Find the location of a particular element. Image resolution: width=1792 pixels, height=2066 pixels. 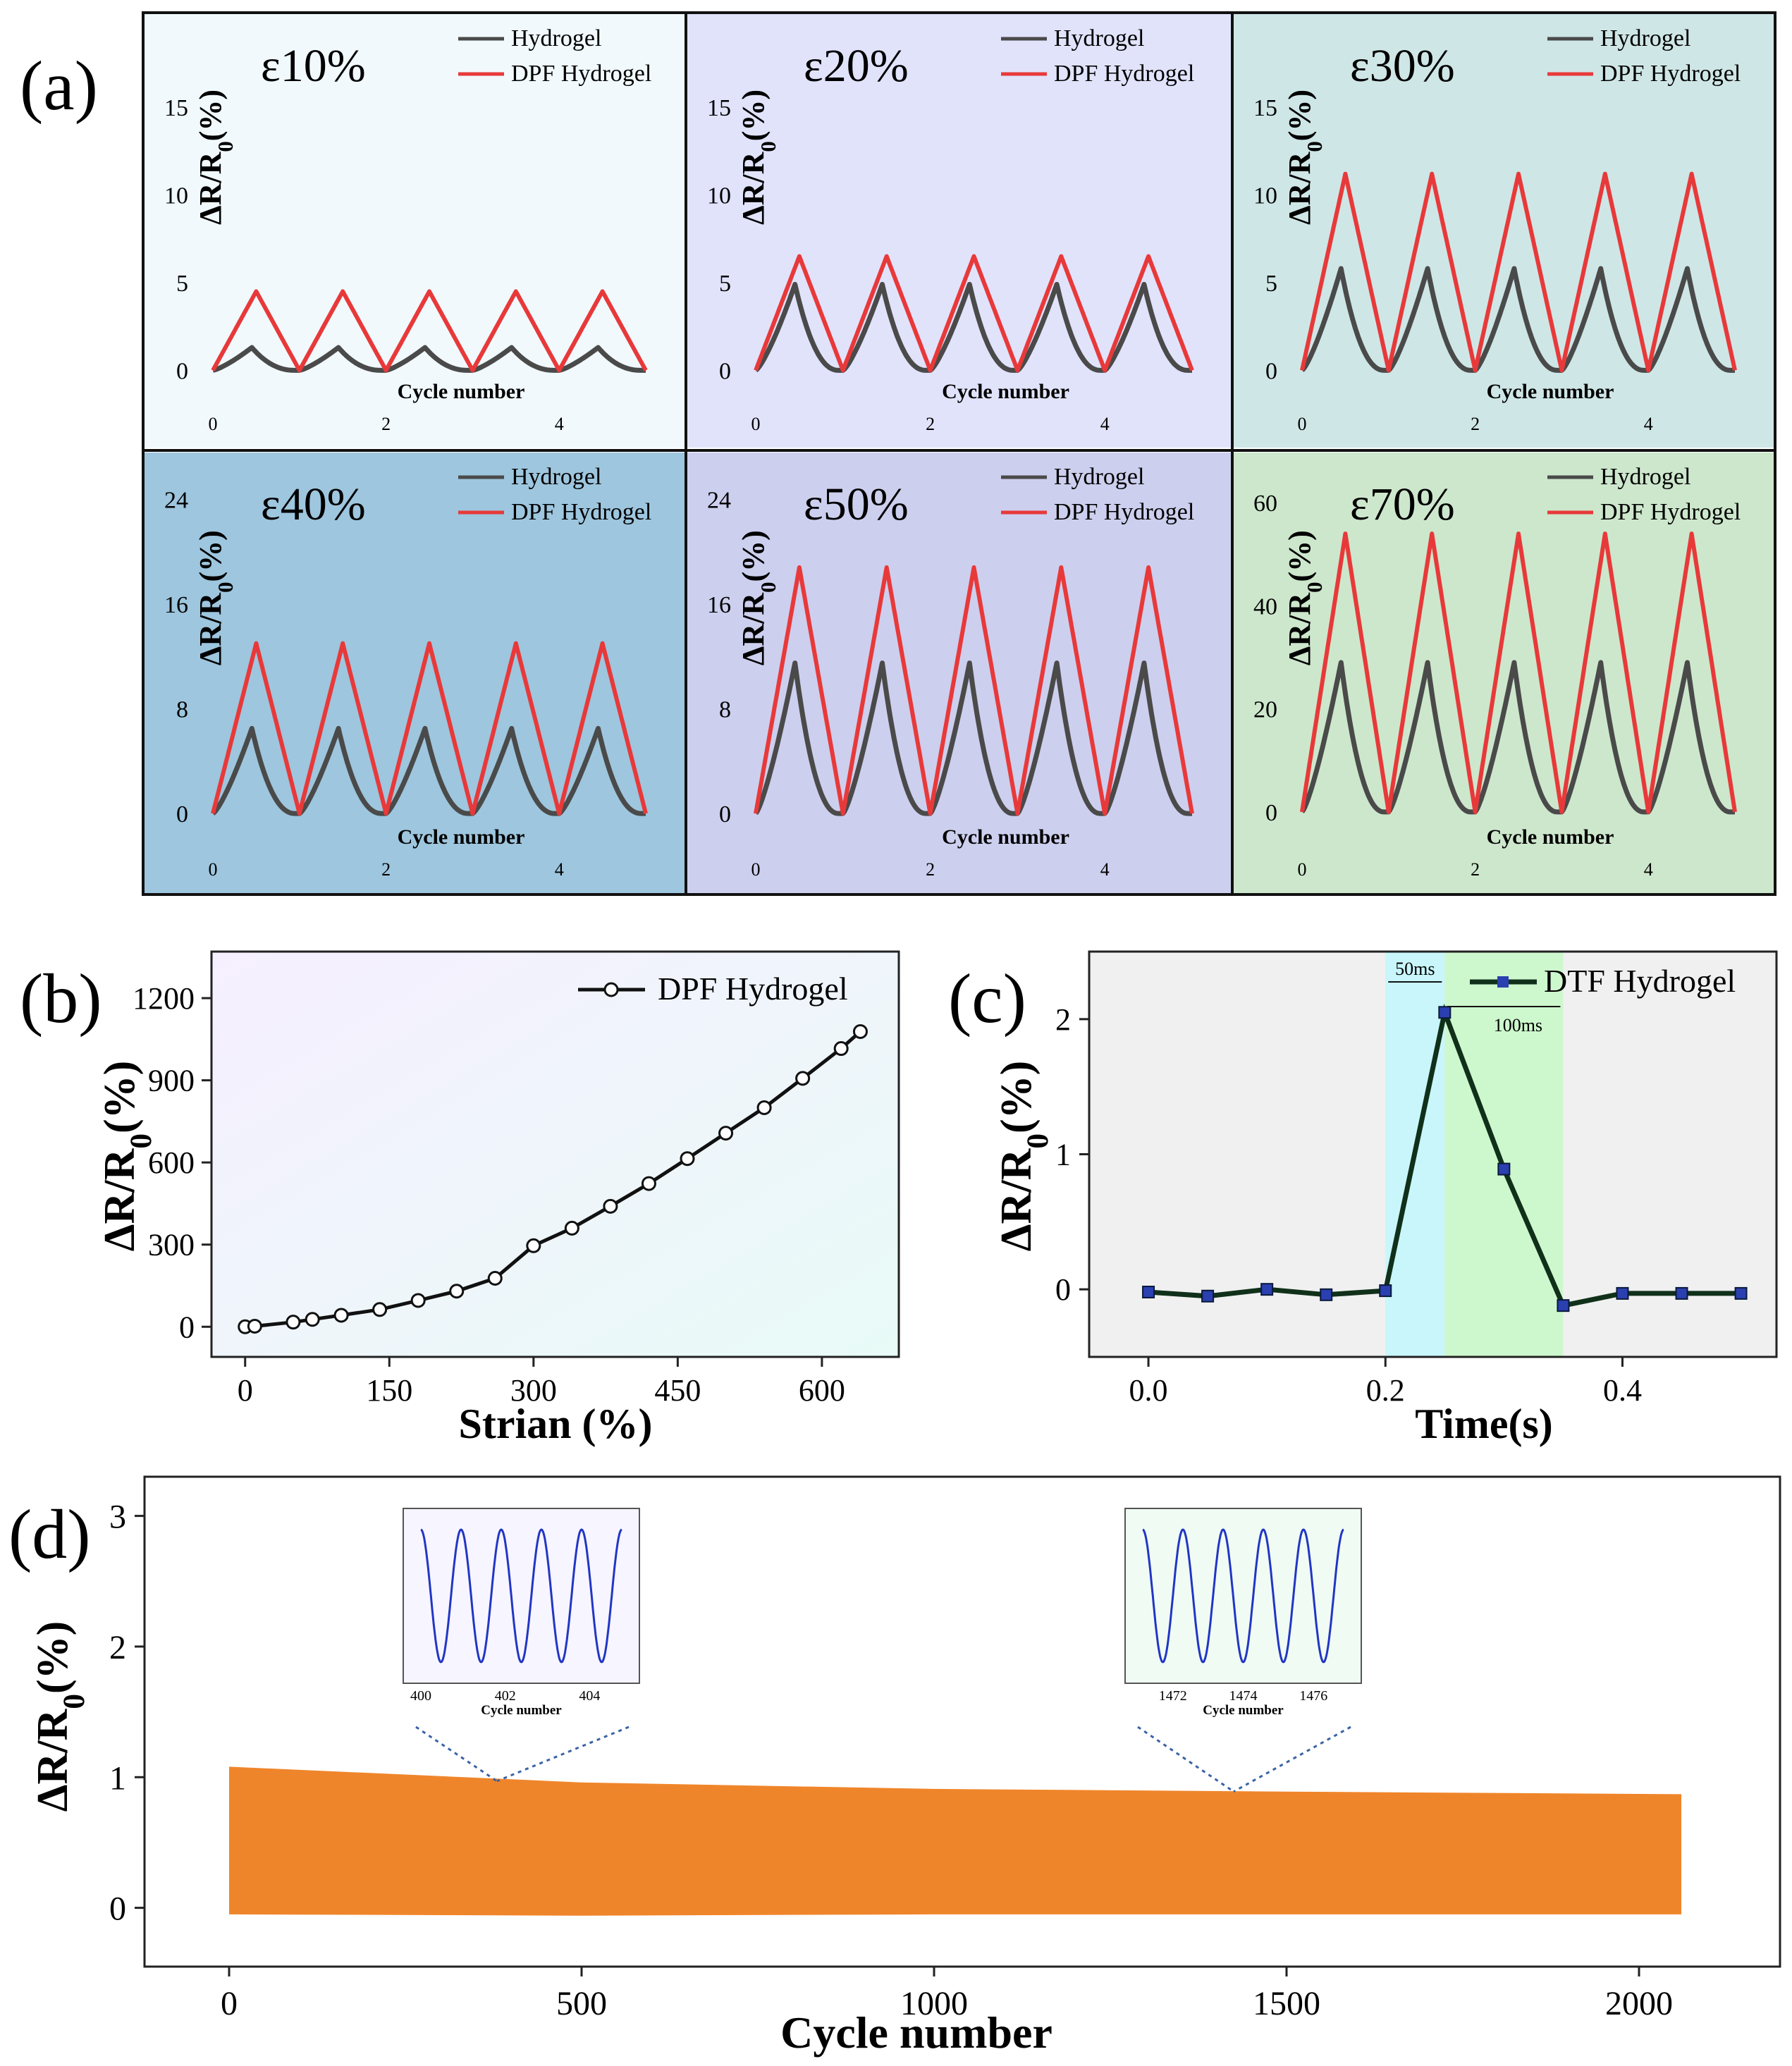

x-tick-label: 450 is located at coordinates (678, 1390).